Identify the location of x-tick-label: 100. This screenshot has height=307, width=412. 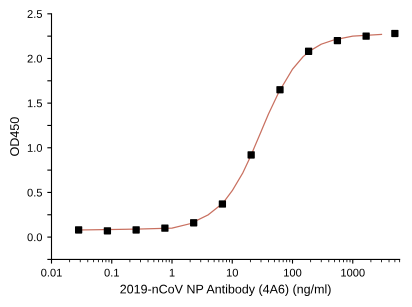
(293, 272).